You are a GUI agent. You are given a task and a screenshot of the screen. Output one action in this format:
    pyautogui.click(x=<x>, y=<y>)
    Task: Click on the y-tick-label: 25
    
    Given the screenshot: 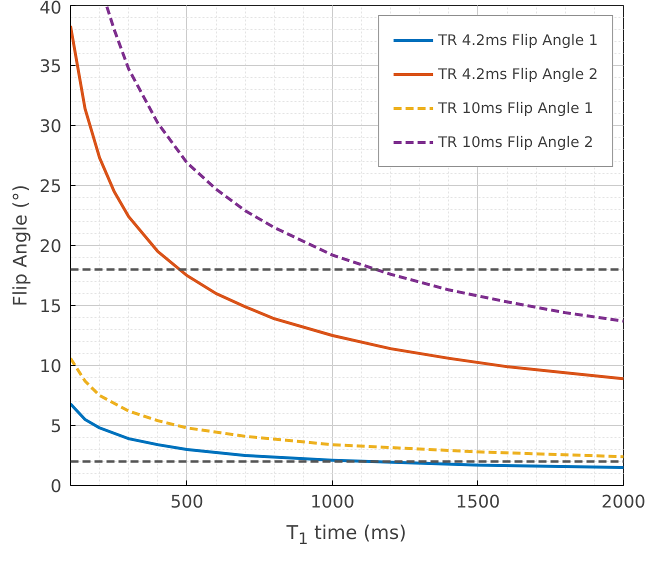 What is the action you would take?
    pyautogui.click(x=50, y=187)
    